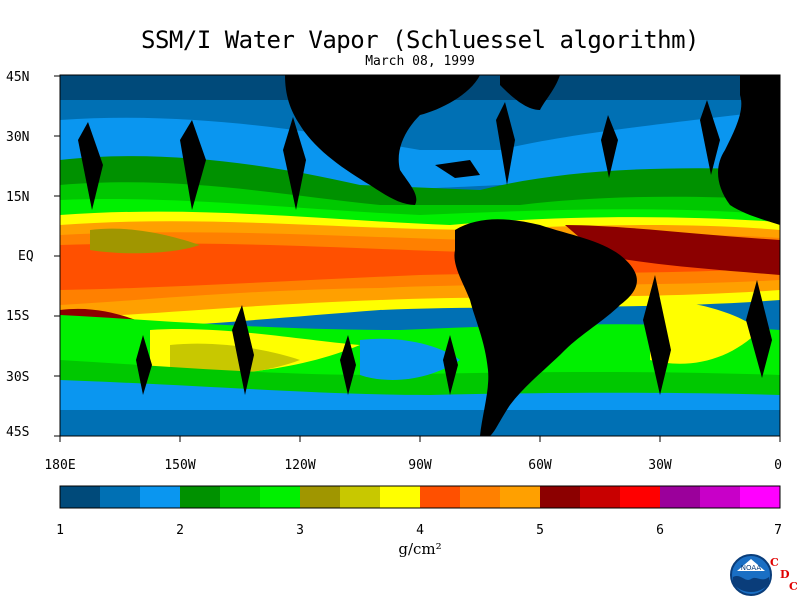 The height and width of the screenshot is (600, 800). What do you see at coordinates (18, 137) in the screenshot?
I see `lat-label-30n: 30N` at bounding box center [18, 137].